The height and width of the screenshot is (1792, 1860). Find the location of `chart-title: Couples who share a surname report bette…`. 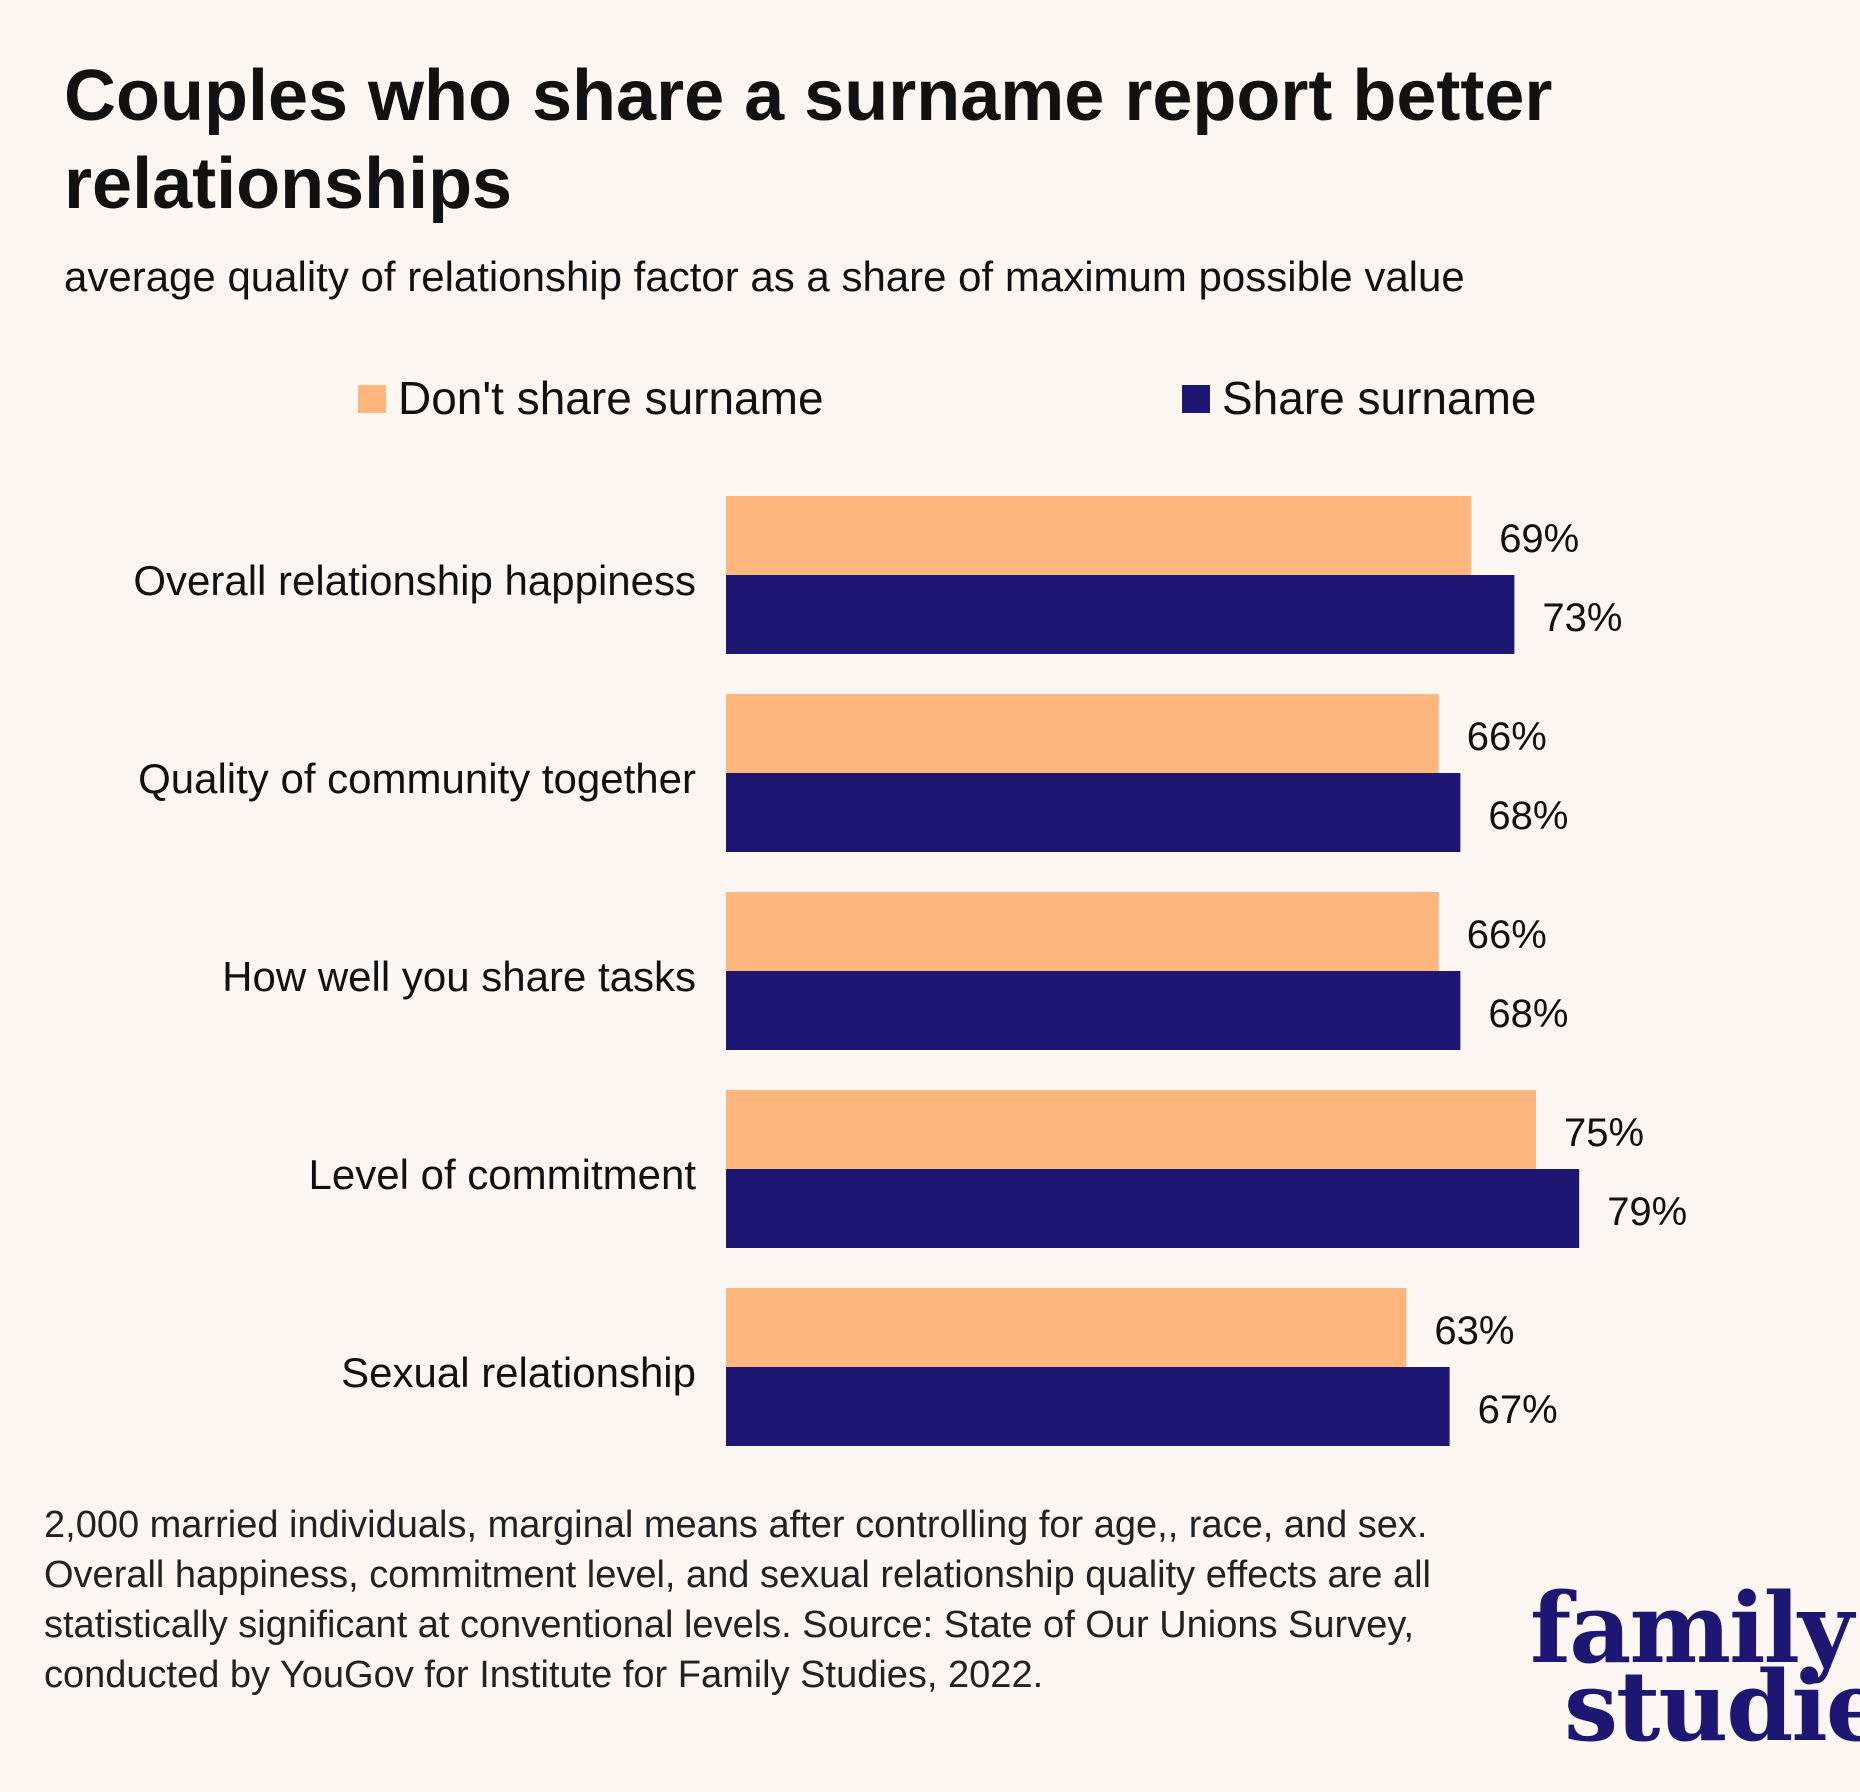

chart-title: Couples who share a surname report bette… is located at coordinates (808, 140).